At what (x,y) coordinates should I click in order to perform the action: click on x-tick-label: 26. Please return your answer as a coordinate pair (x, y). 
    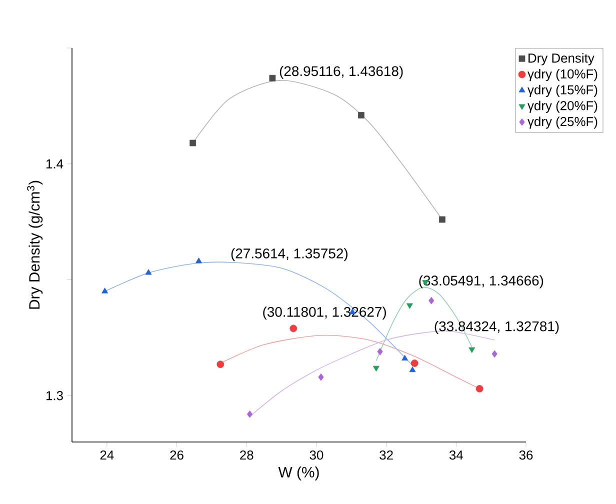
    Looking at the image, I should click on (177, 455).